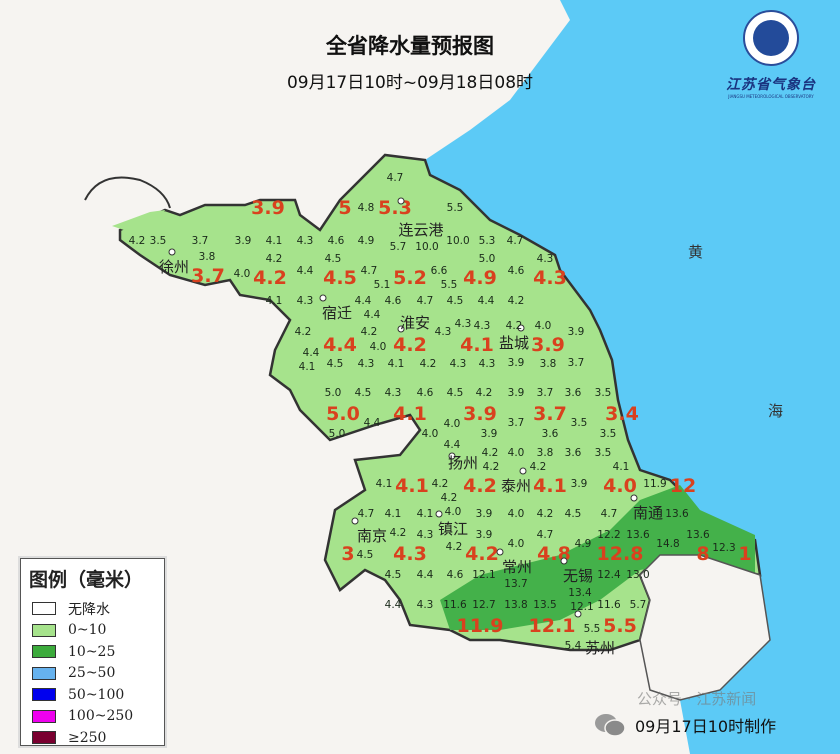 This screenshot has width=840, height=754. I want to click on legend-item: 0~10, so click(98, 631).